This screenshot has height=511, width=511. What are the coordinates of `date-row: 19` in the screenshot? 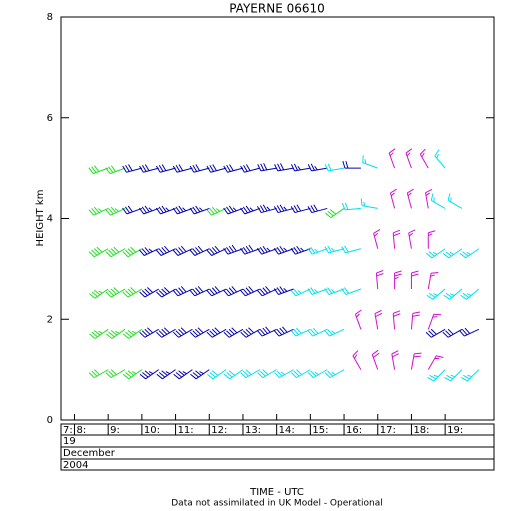 It's located at (69, 441).